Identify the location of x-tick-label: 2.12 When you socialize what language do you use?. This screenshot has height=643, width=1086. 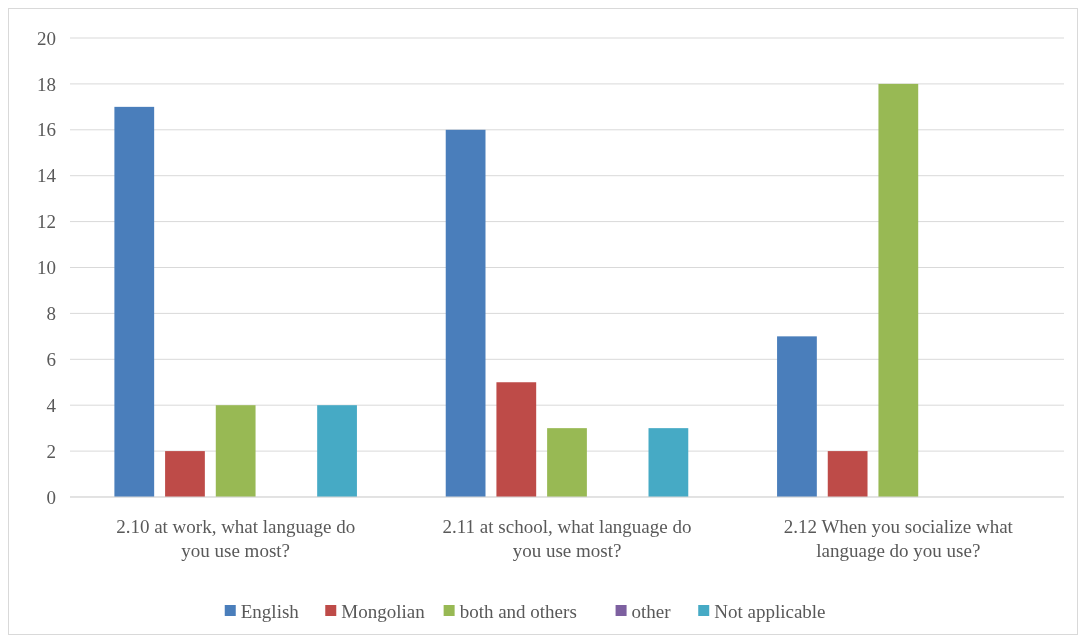
(898, 538).